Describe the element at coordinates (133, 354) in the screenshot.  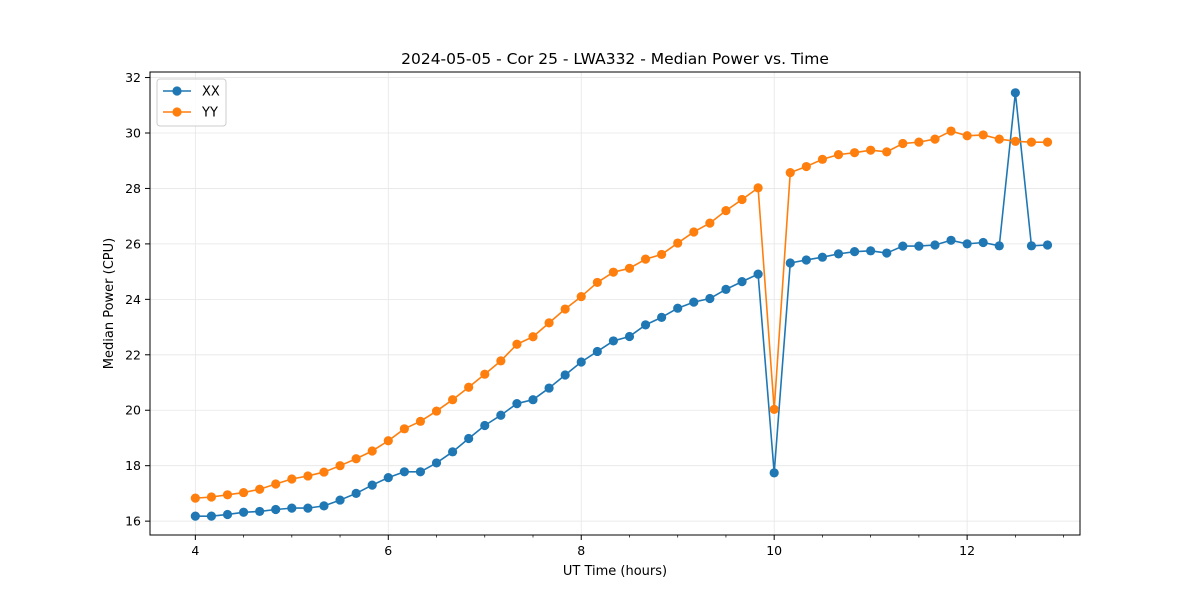
I see `y-tick-label: 22` at that location.